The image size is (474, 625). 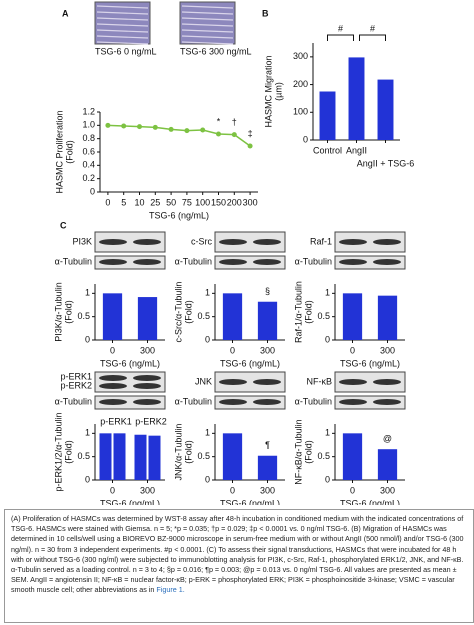 I want to click on comparison-bracket, so click(x=340, y=37).